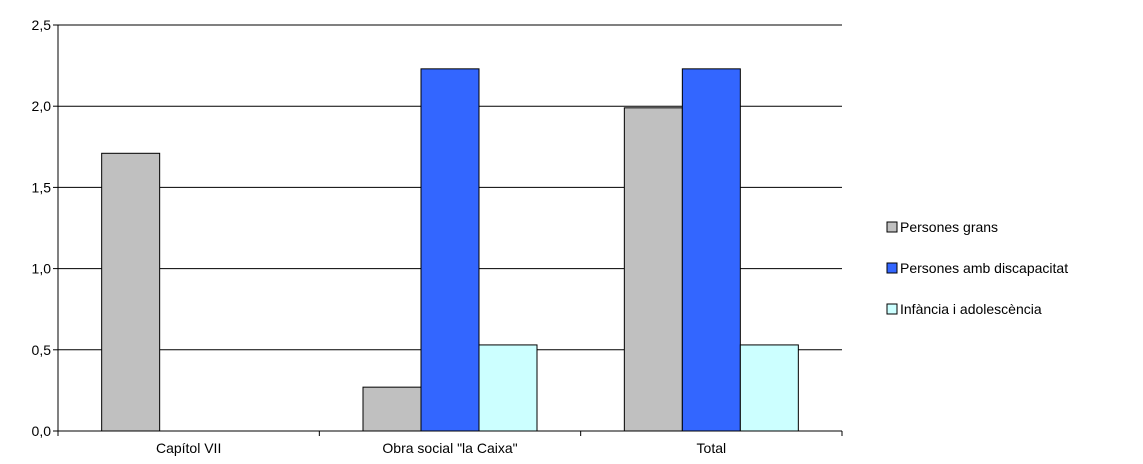  Describe the element at coordinates (42, 25) in the screenshot. I see `y-tick-label: 2,5` at that location.